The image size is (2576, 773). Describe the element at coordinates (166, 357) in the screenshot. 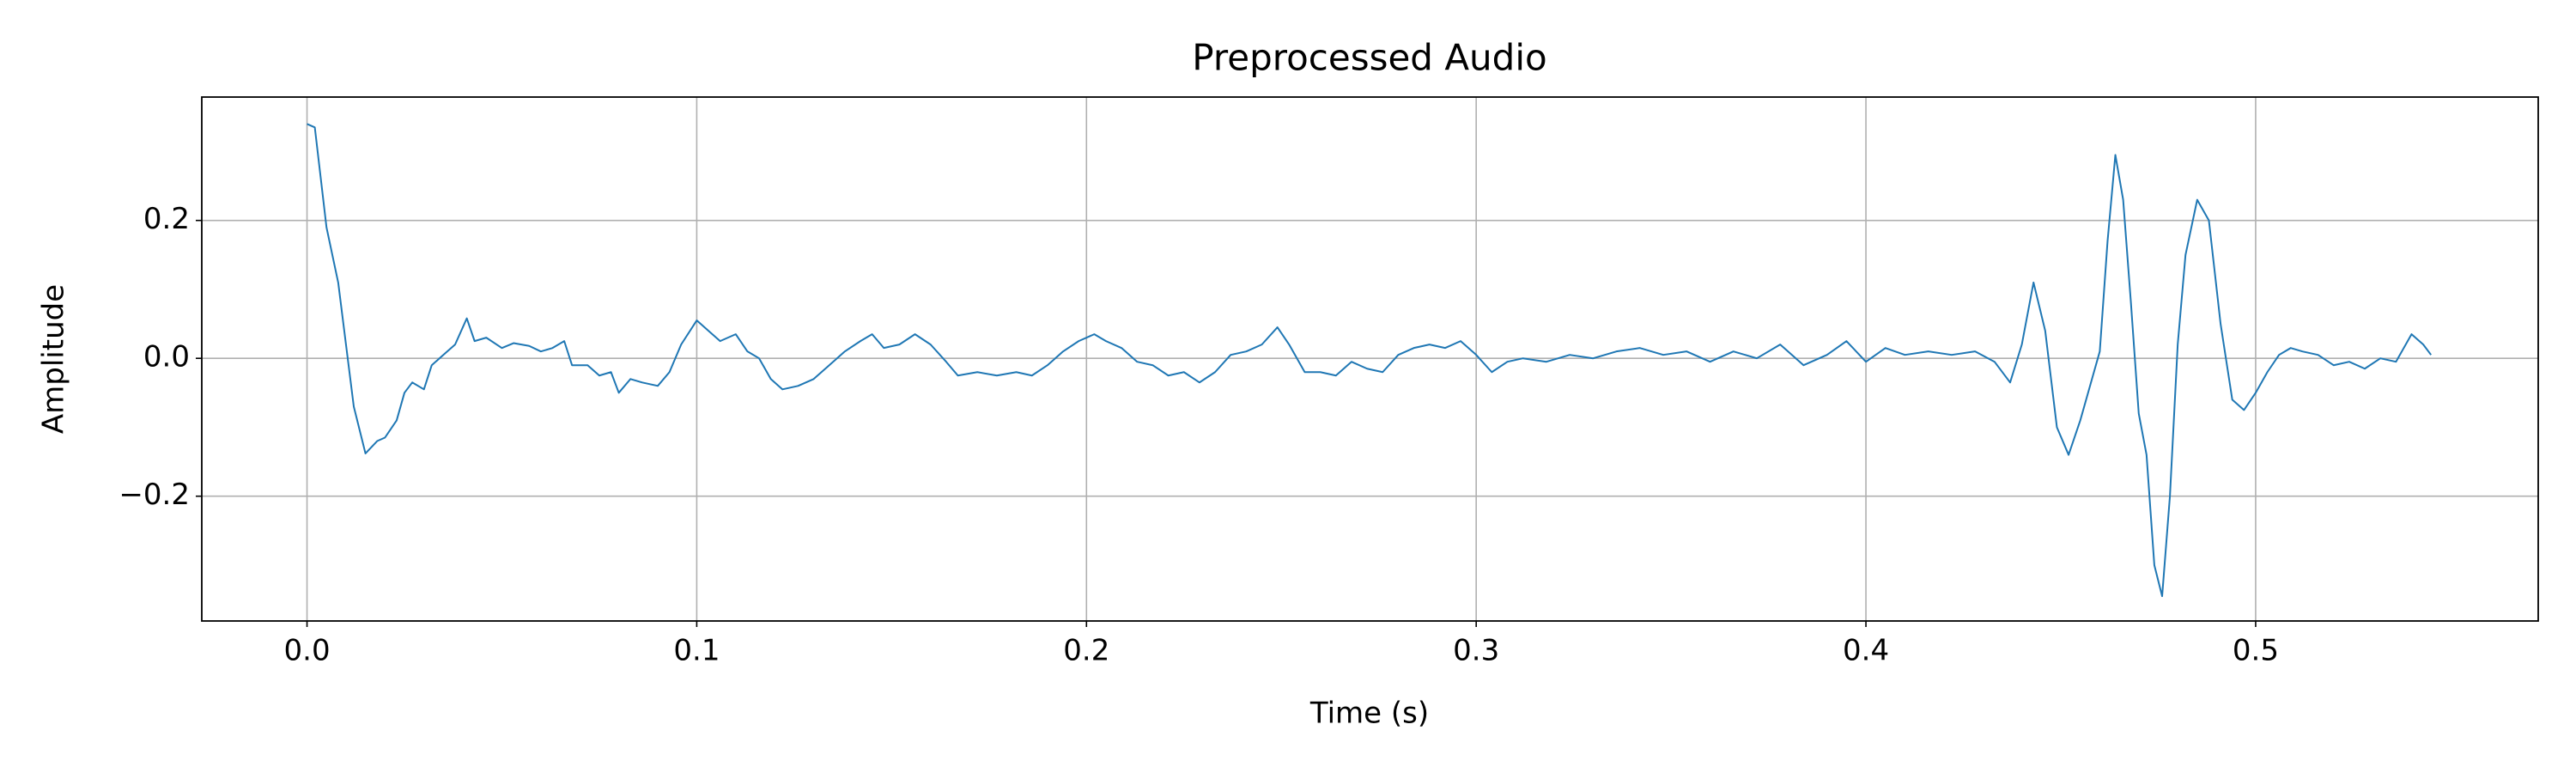

I see `y-tick-label: 0.0` at that location.